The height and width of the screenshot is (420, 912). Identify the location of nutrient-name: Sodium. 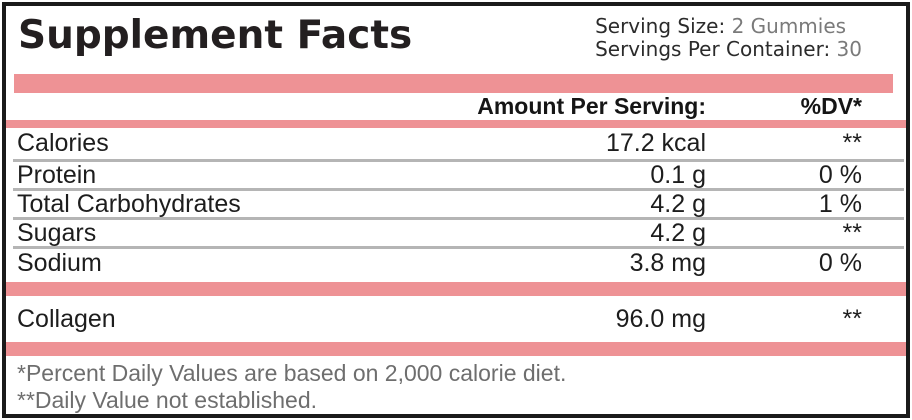
(59, 262).